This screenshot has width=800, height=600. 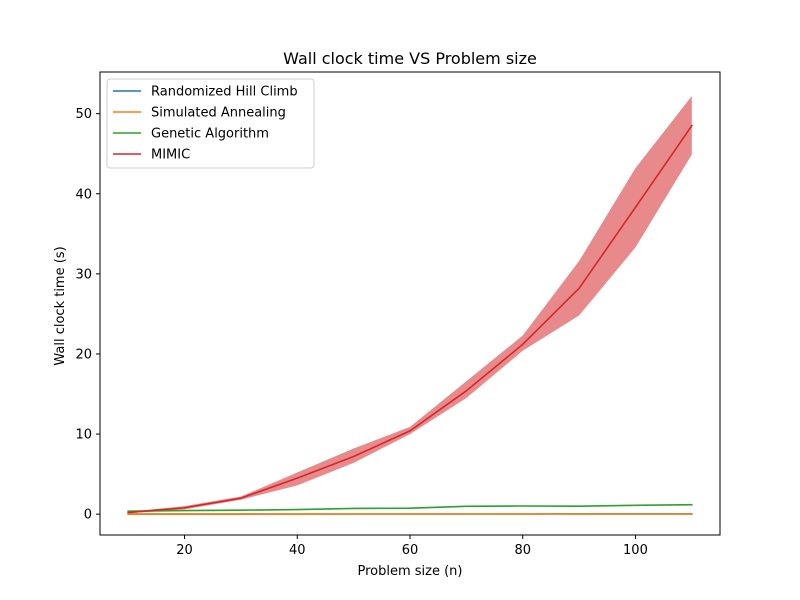 I want to click on y-tick-label: 50, so click(x=83, y=114).